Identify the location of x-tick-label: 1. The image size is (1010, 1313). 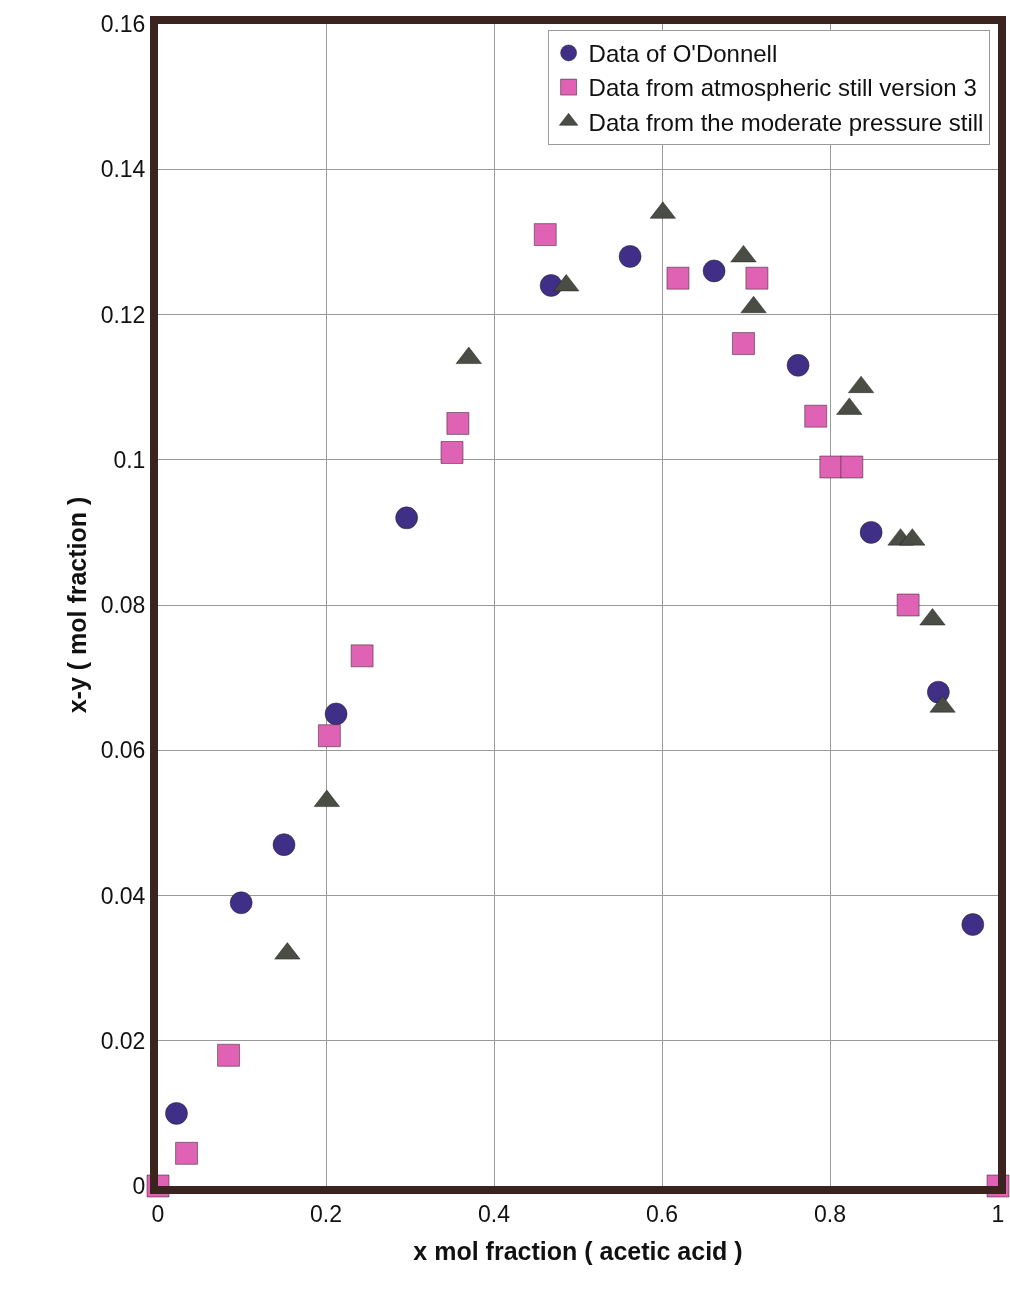
(998, 1213).